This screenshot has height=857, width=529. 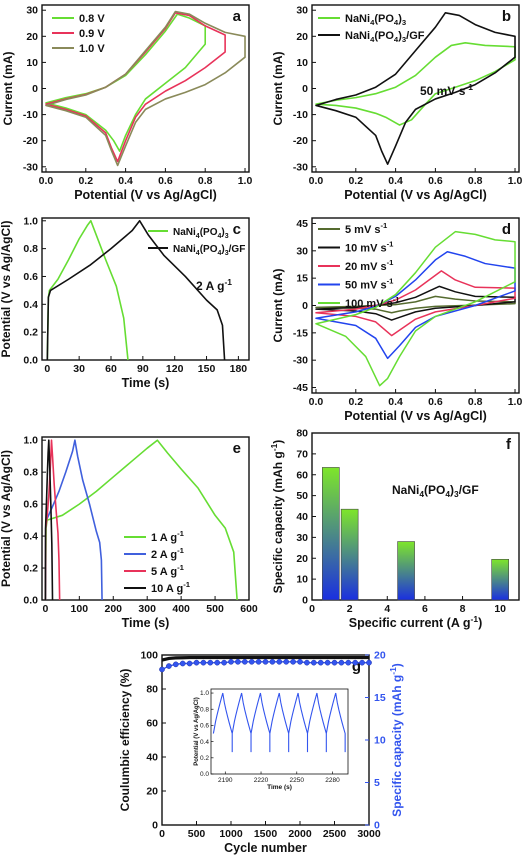 What do you see at coordinates (452, 490) in the screenshot?
I see `label-part: )` at bounding box center [452, 490].